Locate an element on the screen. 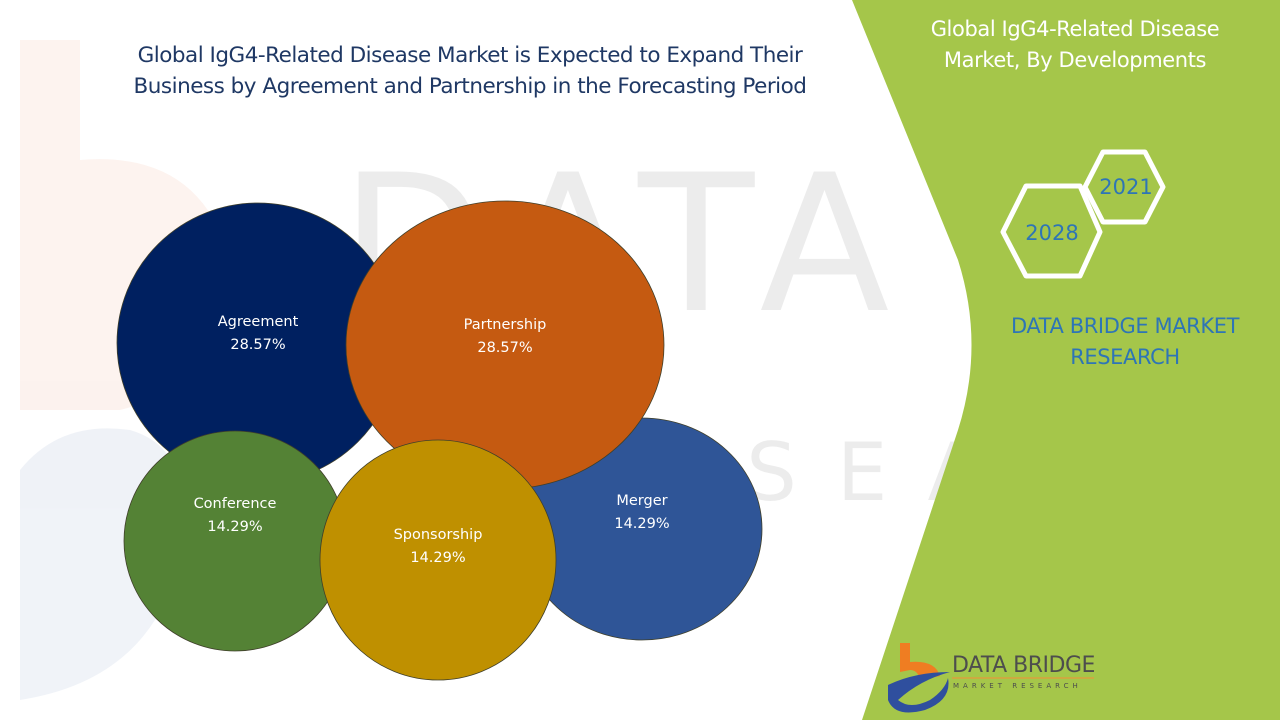  year-2021: 2021 is located at coordinates (1125, 187).